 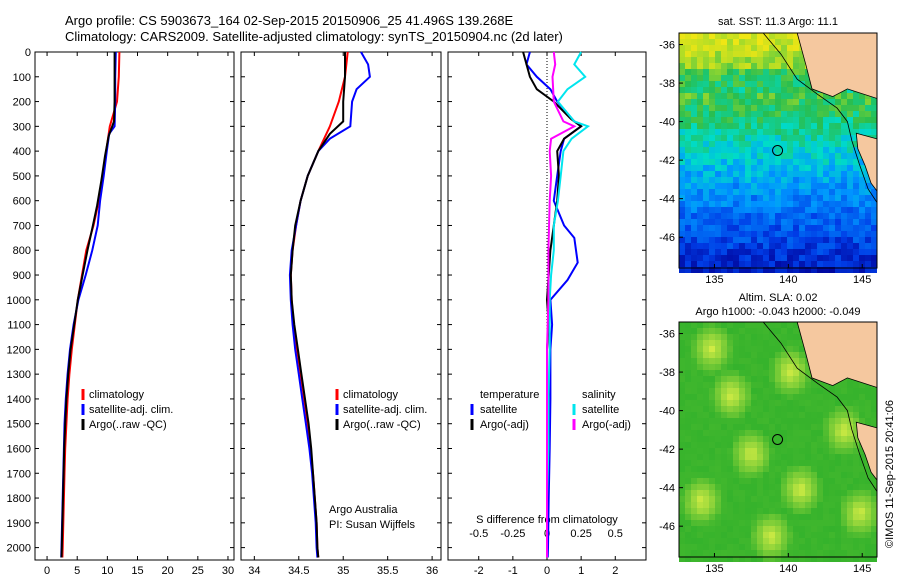 I want to click on map-y-tick-label: -42, so click(x=667, y=161).